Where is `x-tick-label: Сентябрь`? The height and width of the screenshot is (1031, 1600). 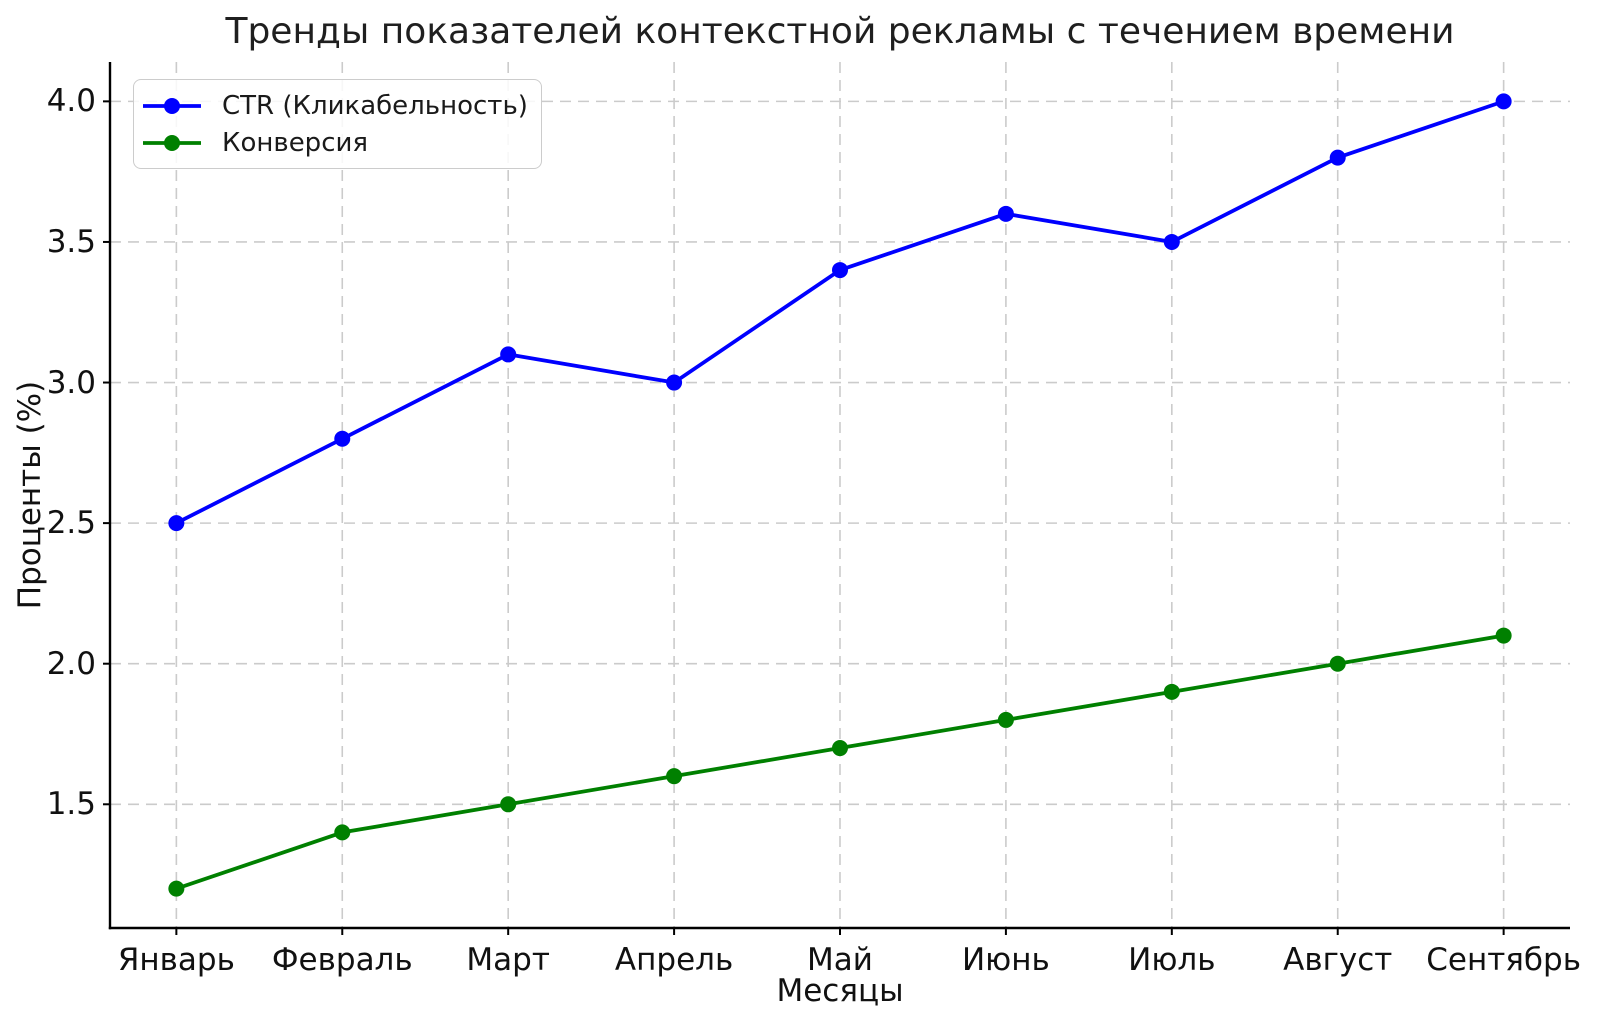
x-tick-label: Сентябрь is located at coordinates (1503, 960).